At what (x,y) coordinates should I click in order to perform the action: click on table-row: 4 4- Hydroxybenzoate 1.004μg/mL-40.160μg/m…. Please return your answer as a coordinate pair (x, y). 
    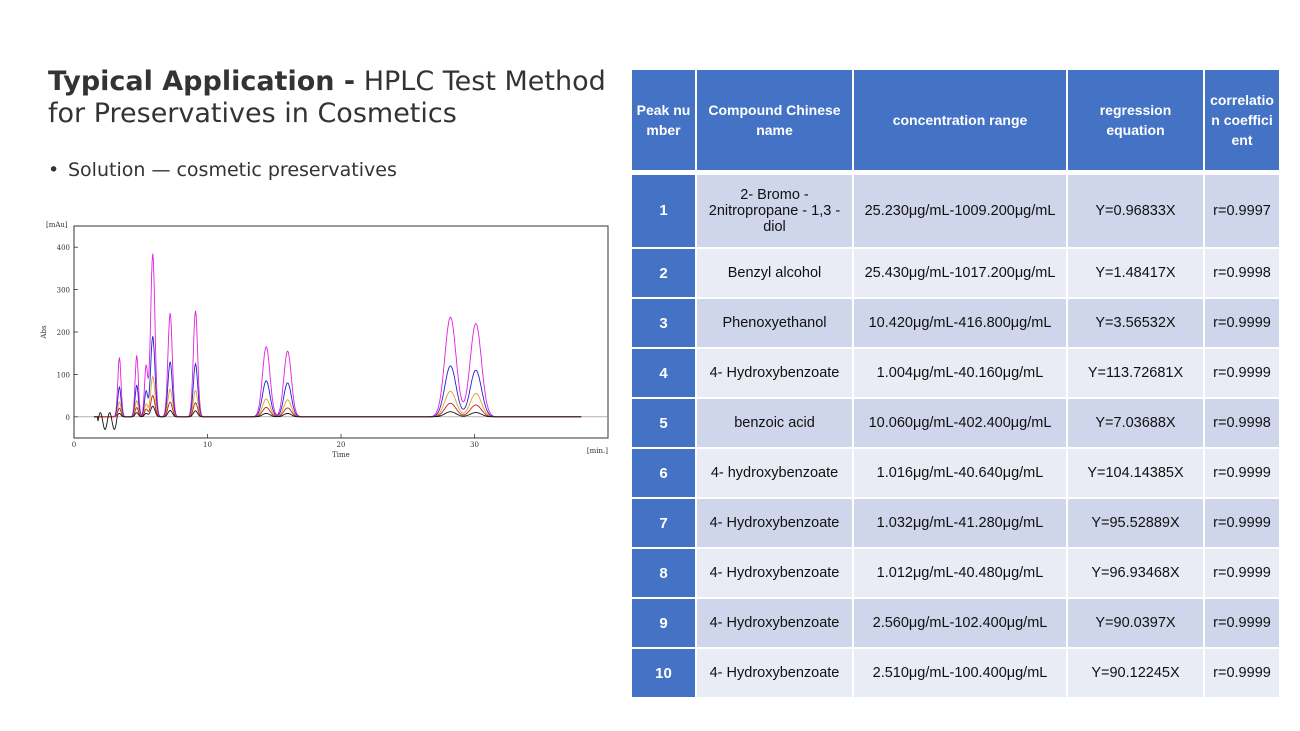
    Looking at the image, I should click on (955, 373).